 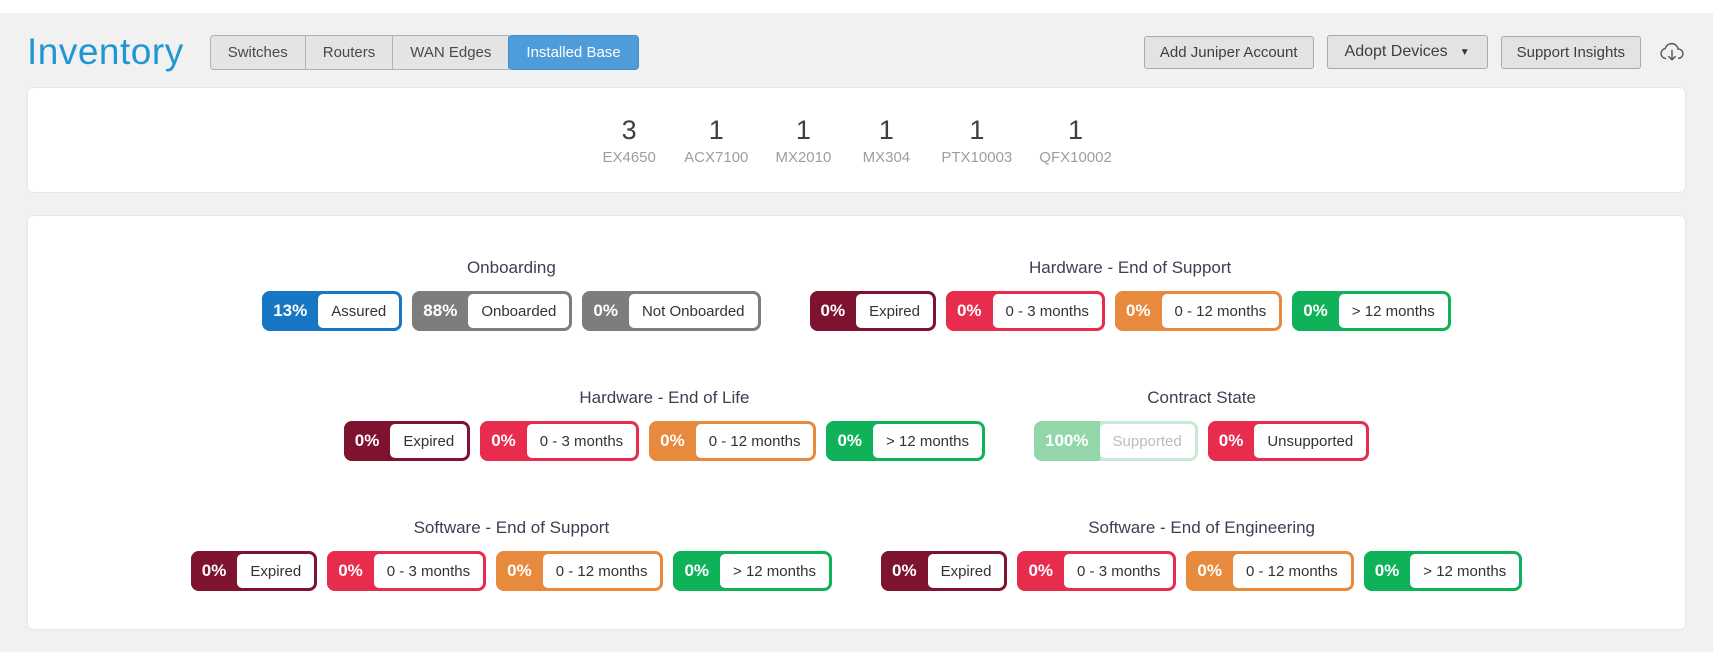 I want to click on tab-installed-base: Installed Base, so click(x=573, y=52).